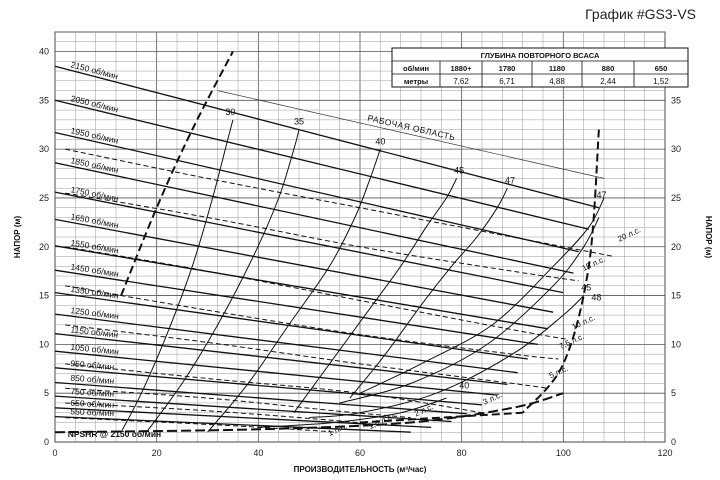 The width and height of the screenshot is (720, 480). What do you see at coordinates (46, 393) in the screenshot?
I see `y-tick-label-left: 5` at bounding box center [46, 393].